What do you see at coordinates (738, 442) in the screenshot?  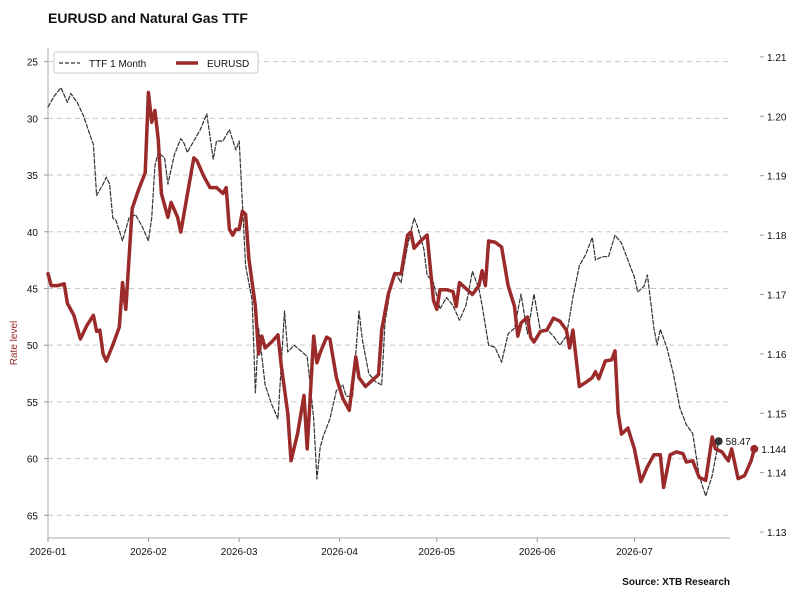 I see `series-end-label: 58.47` at bounding box center [738, 442].